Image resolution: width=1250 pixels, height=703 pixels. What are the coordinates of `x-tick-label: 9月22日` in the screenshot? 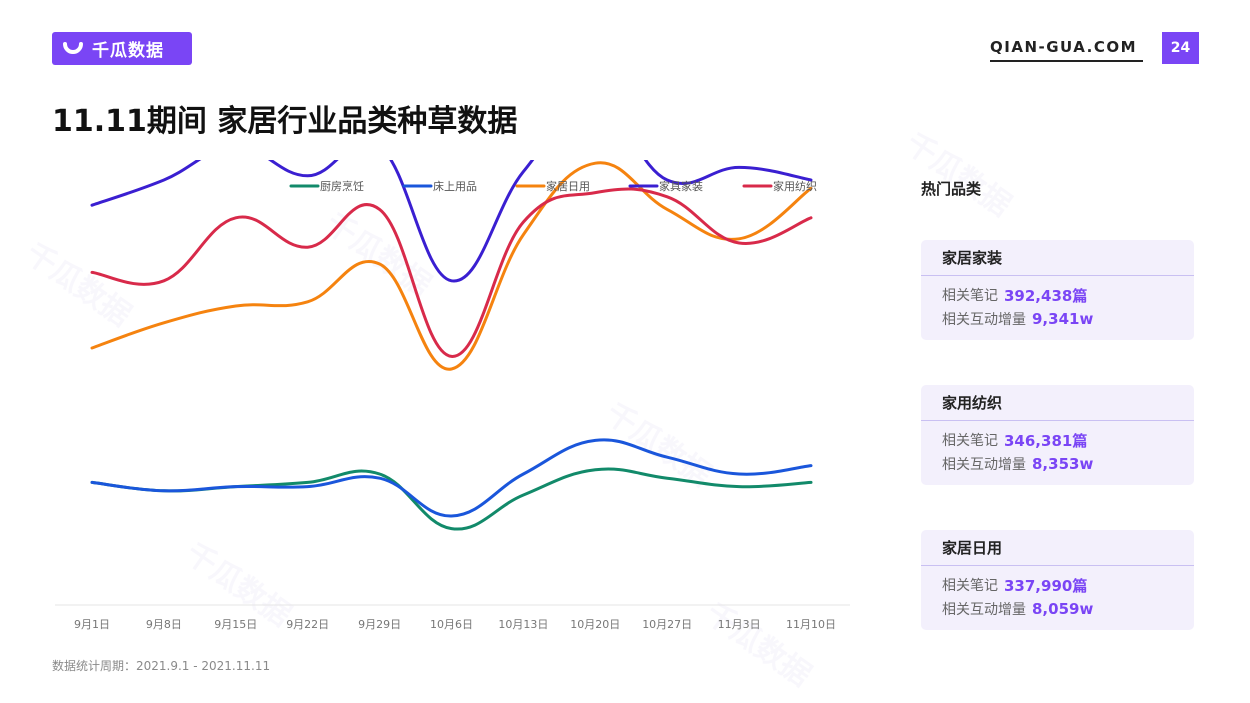 It's located at (307, 624).